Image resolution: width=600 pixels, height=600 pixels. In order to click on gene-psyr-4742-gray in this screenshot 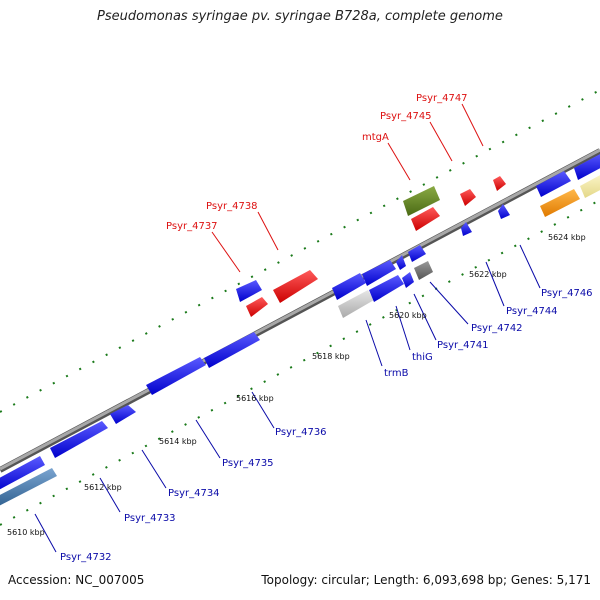, I will do `click(423, 270)`.